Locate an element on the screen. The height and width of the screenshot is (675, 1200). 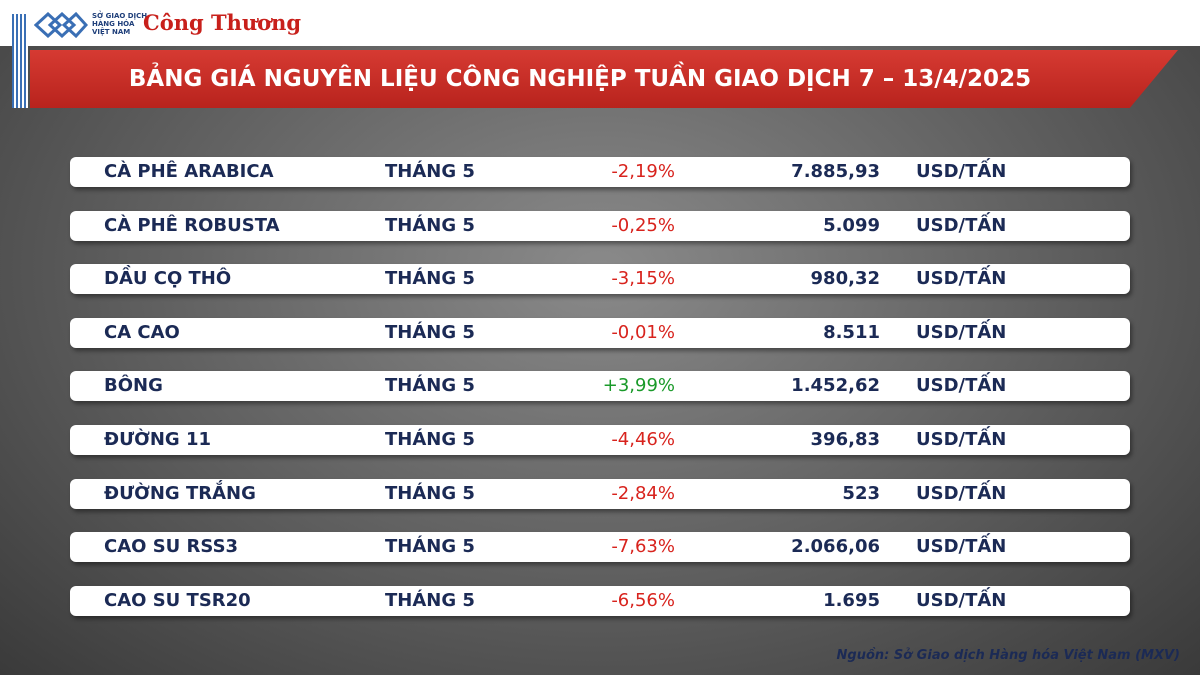
change: -0,25% is located at coordinates (643, 225).